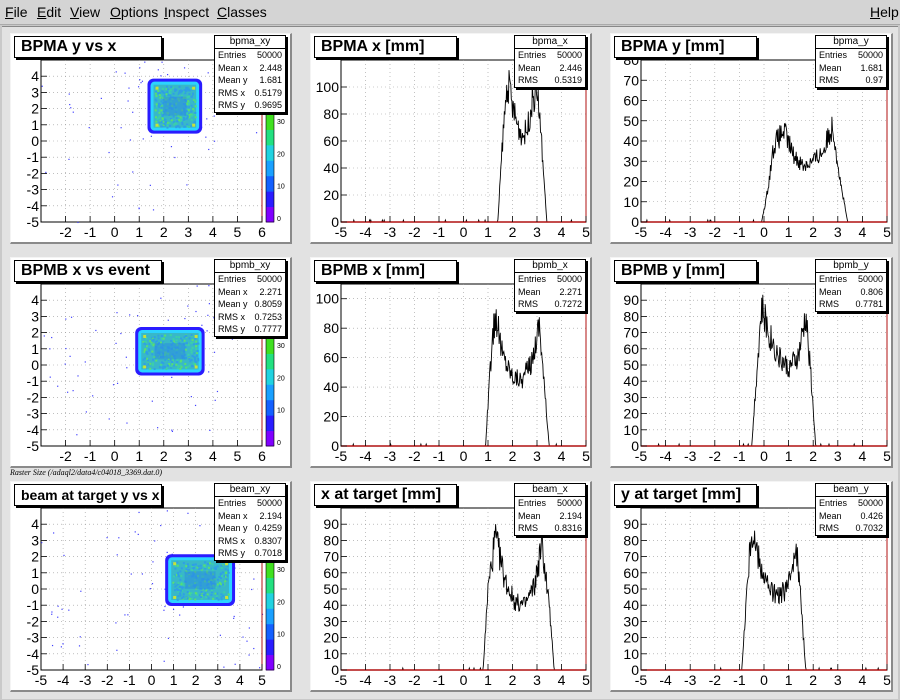  I want to click on stats-key: RMS y, so click(231, 553).